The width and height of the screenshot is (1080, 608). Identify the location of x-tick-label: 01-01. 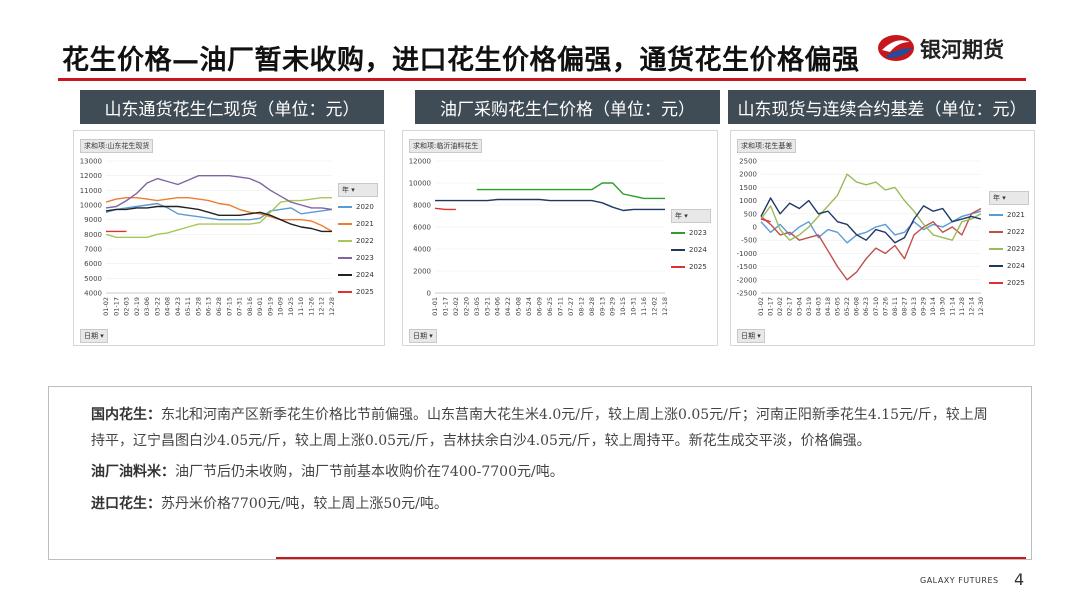
(435, 306).